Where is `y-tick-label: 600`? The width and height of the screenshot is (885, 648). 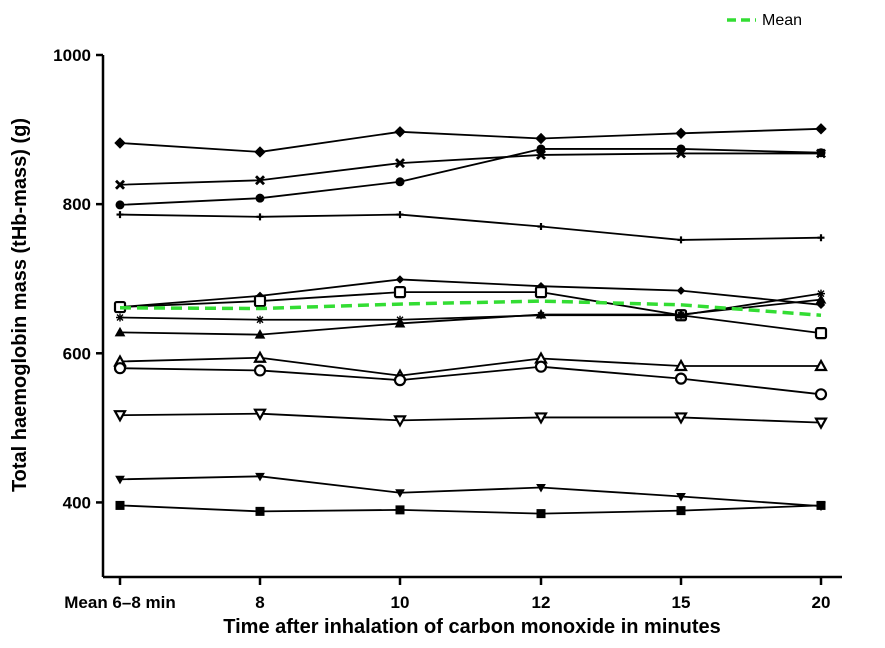 y-tick-label: 600 is located at coordinates (77, 353).